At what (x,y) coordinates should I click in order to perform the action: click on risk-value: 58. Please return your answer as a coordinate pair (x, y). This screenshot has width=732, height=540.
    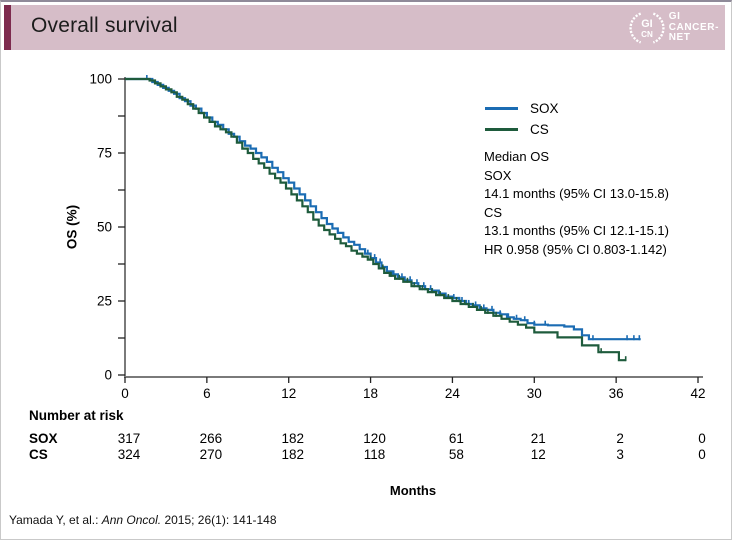
    Looking at the image, I should click on (456, 454).